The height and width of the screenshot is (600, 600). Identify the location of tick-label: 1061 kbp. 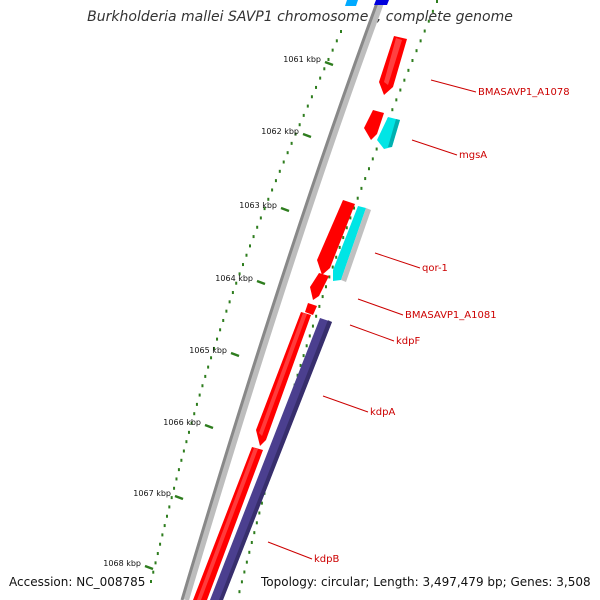
(302, 59).